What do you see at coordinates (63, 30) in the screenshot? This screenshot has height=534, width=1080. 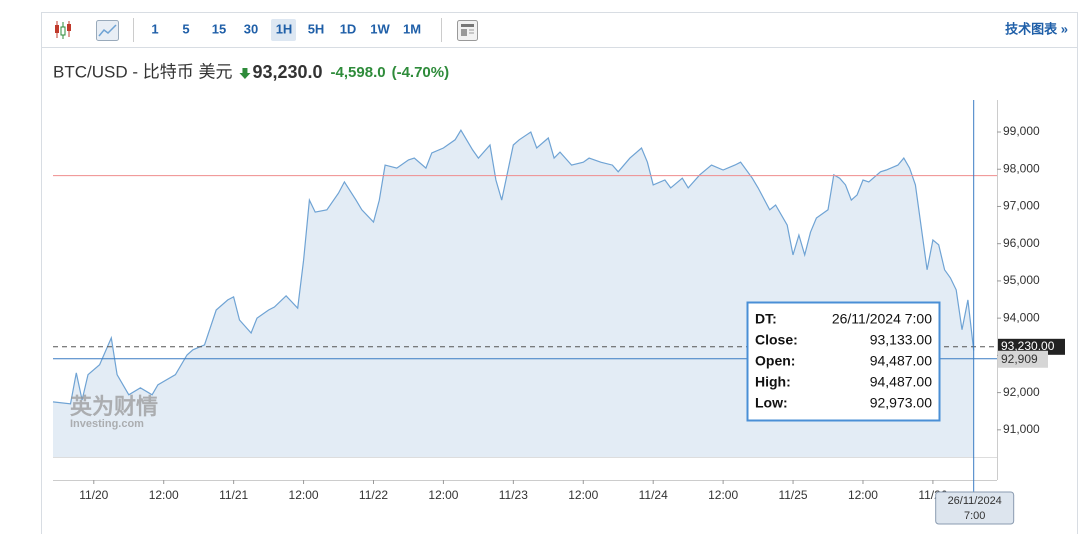 I see `candle-icon` at bounding box center [63, 30].